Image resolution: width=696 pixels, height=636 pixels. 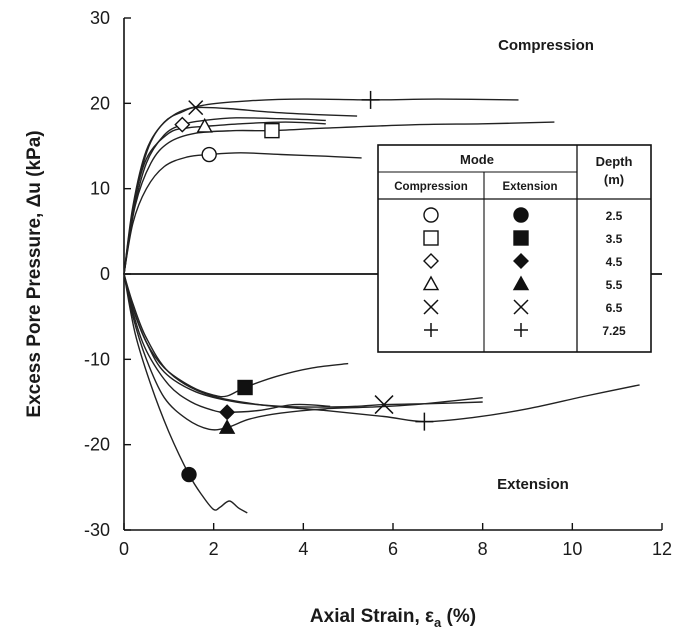 I want to click on legend-depth-value: 4.5, so click(x=614, y=262).